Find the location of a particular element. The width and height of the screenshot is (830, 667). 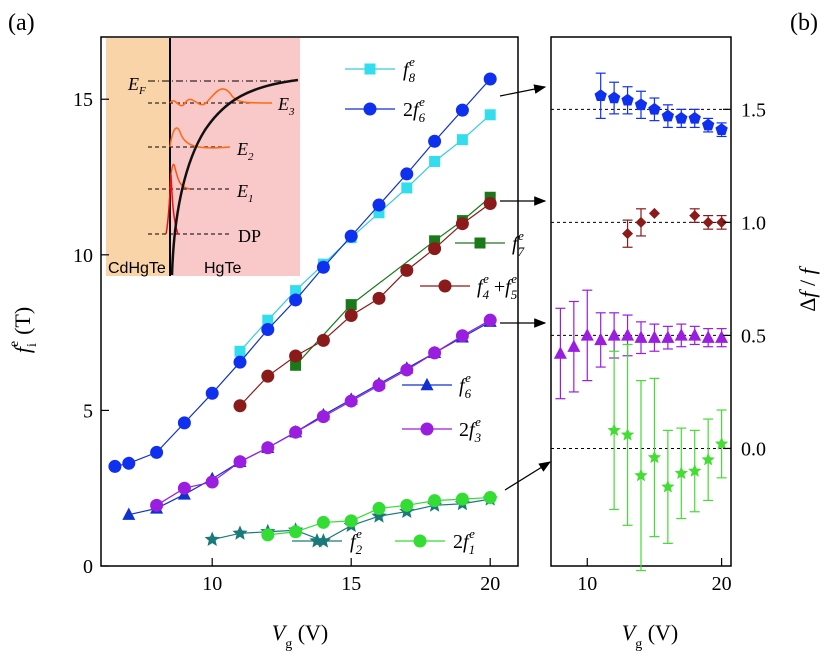

panel-a-xtick-label-2: 20 is located at coordinates (490, 584).